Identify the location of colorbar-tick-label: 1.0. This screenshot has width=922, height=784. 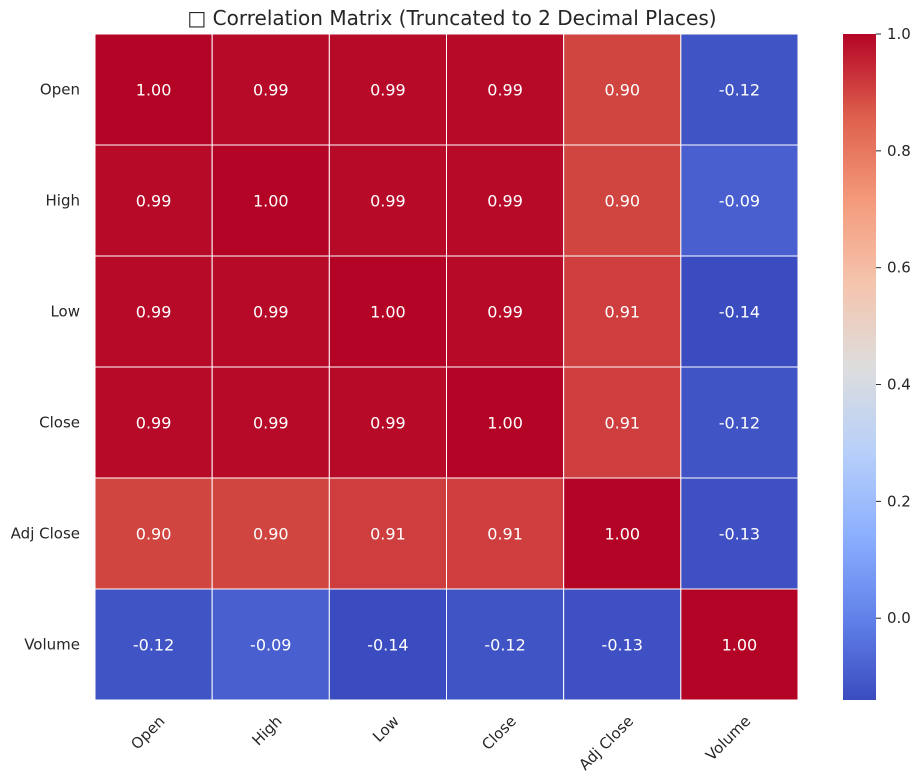
(899, 34).